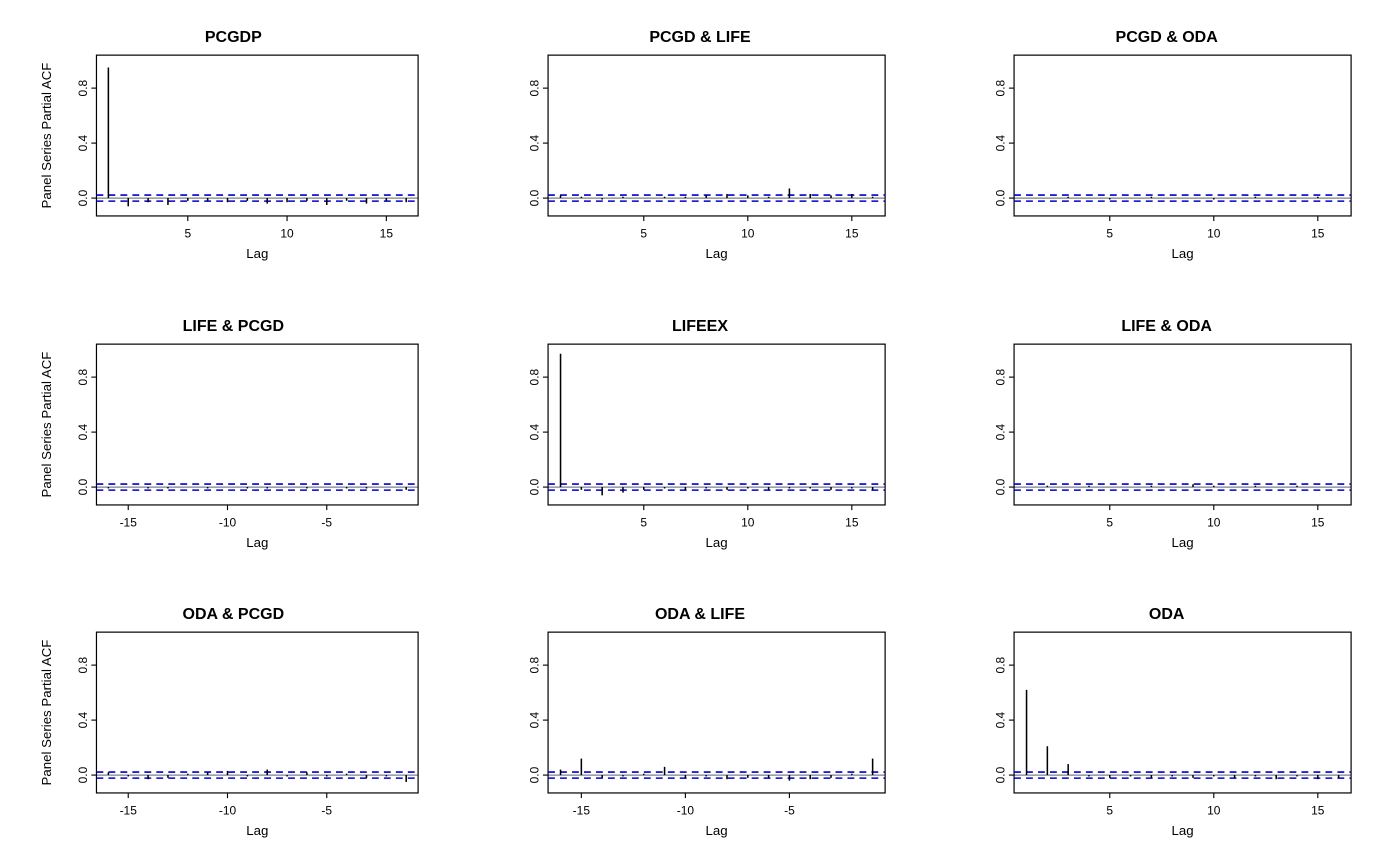 This screenshot has width=1400, height=866. I want to click on pacf-plot-pcgd-life: 5 10 15 0.0 0.4 0.8 Lag, so click(706, 157).